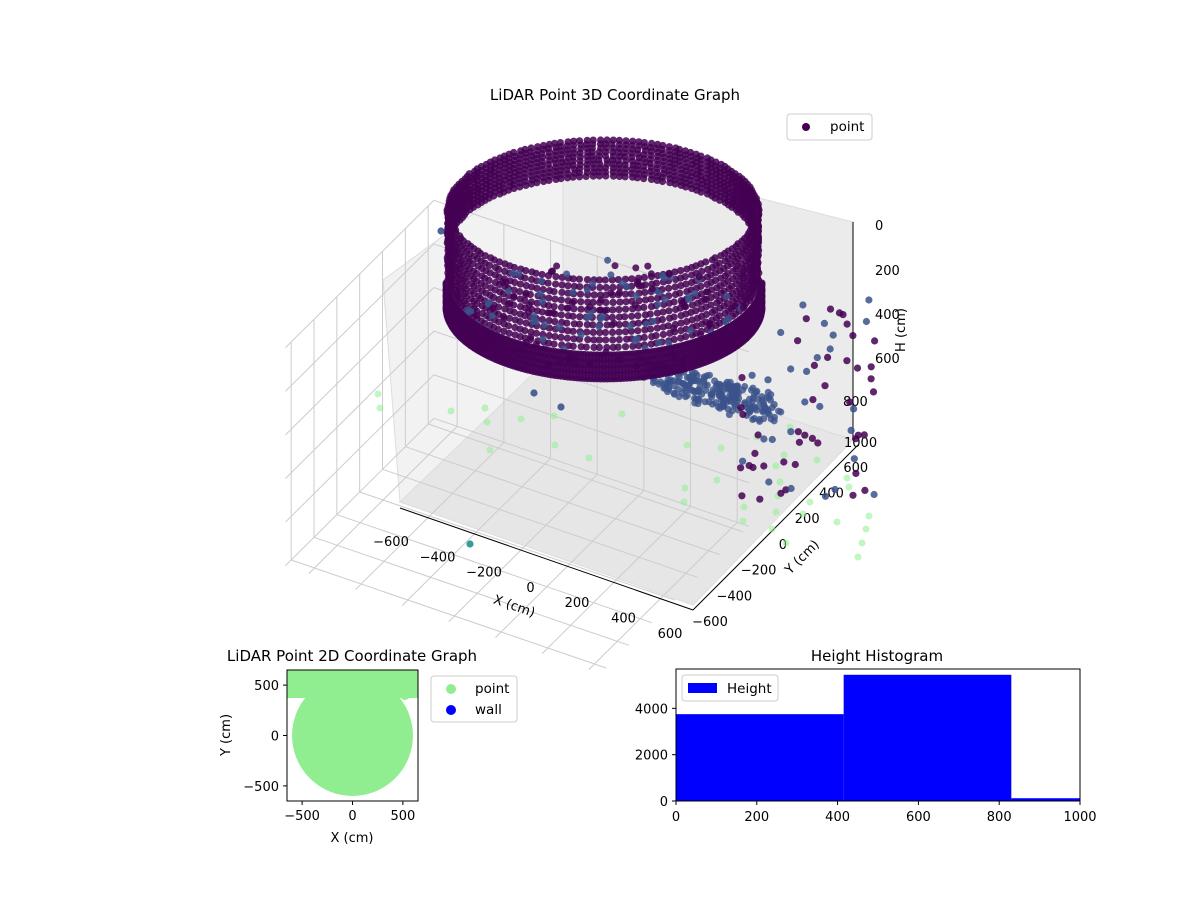 The image size is (1200, 904). Describe the element at coordinates (710, 622) in the screenshot. I see `y-tick-label-3d: −600` at that location.